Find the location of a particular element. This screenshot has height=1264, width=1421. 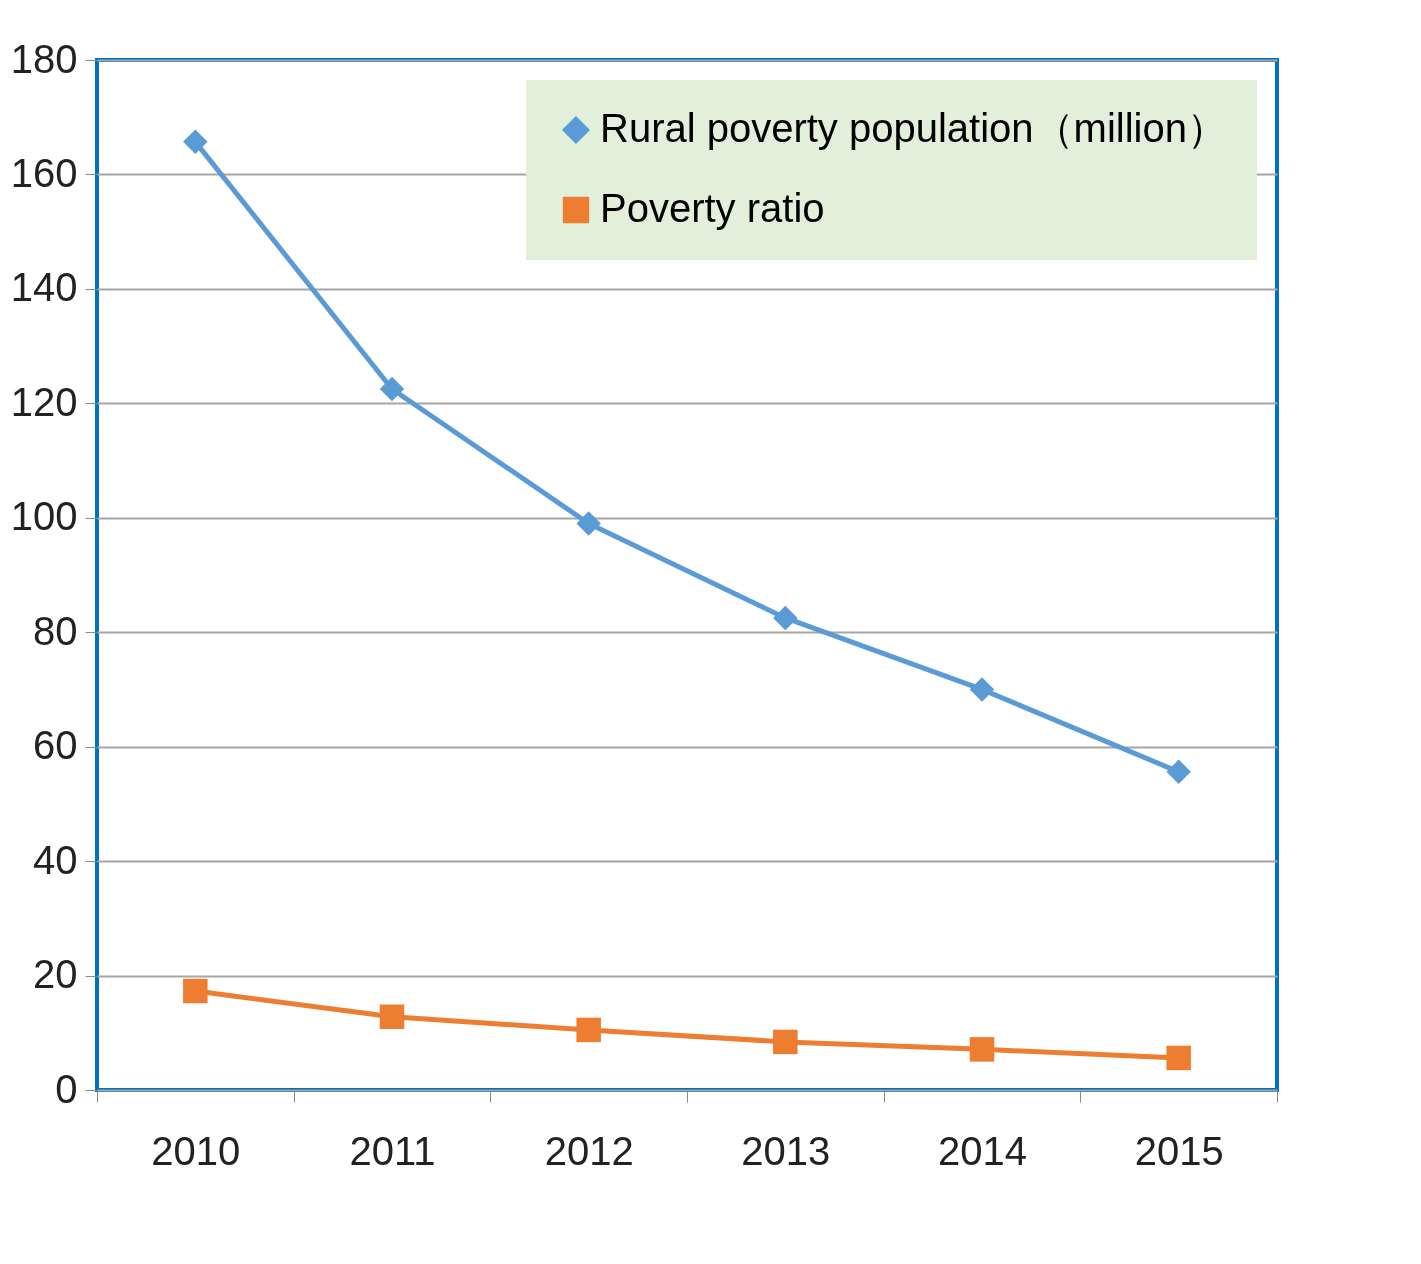

x-tick-label: 2010 is located at coordinates (196, 1150).